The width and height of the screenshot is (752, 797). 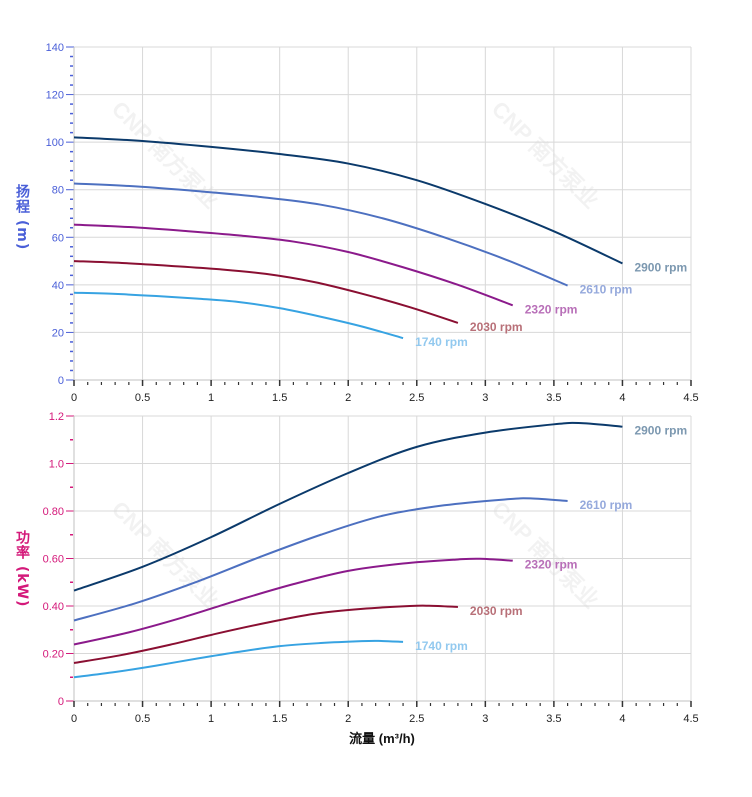 I want to click on y-tick-label: 40, so click(x=58, y=286).